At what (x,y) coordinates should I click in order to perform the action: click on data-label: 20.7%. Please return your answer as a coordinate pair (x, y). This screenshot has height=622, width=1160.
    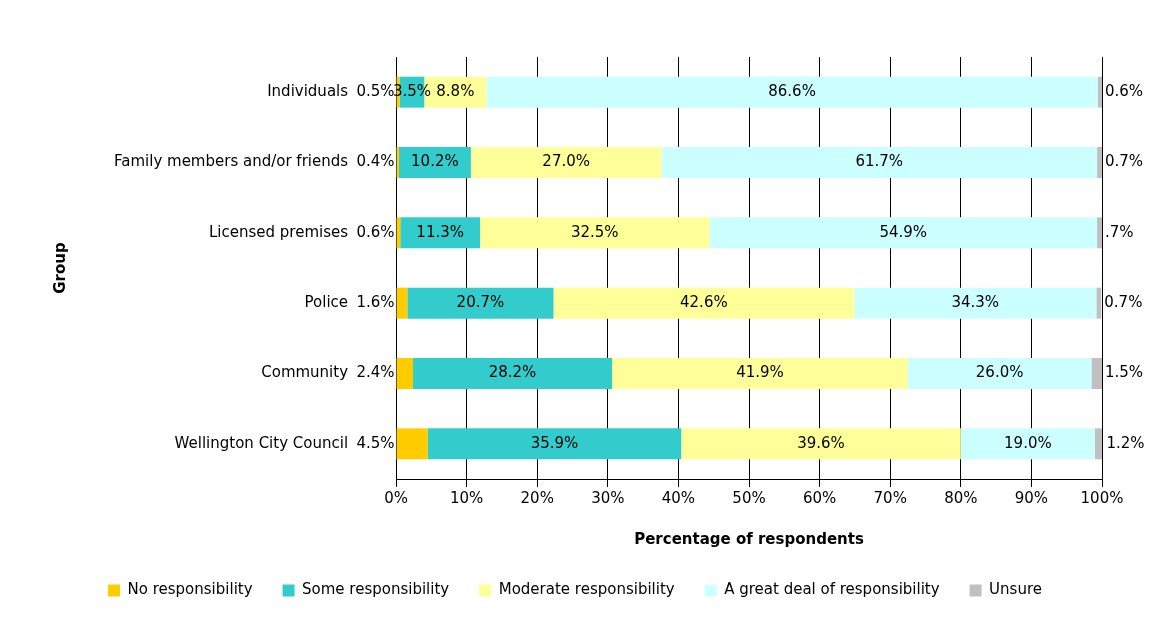
    Looking at the image, I should click on (480, 302).